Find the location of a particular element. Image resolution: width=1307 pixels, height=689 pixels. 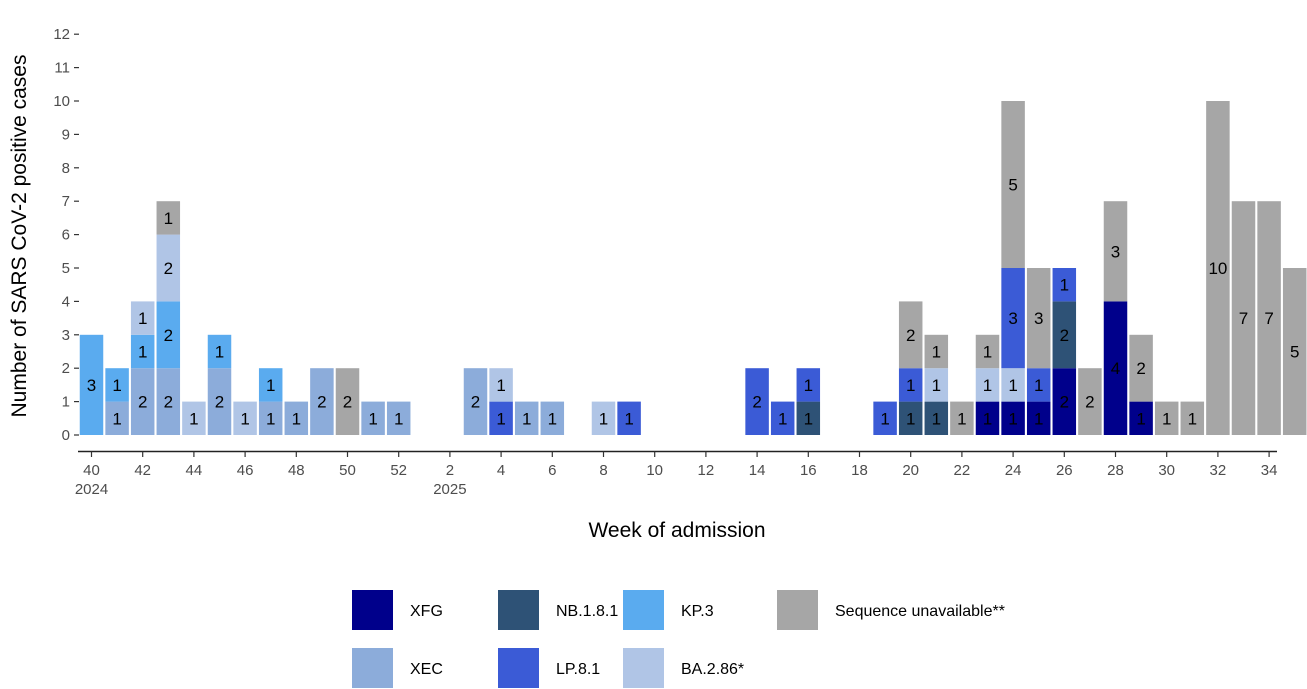

y-tick-label: 11 is located at coordinates (62, 68).